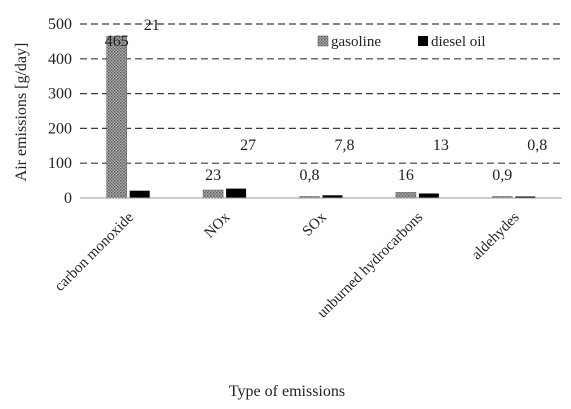 The width and height of the screenshot is (571, 409). What do you see at coordinates (423, 41) in the screenshot?
I see `legend-swatch-diesel-oil` at bounding box center [423, 41].